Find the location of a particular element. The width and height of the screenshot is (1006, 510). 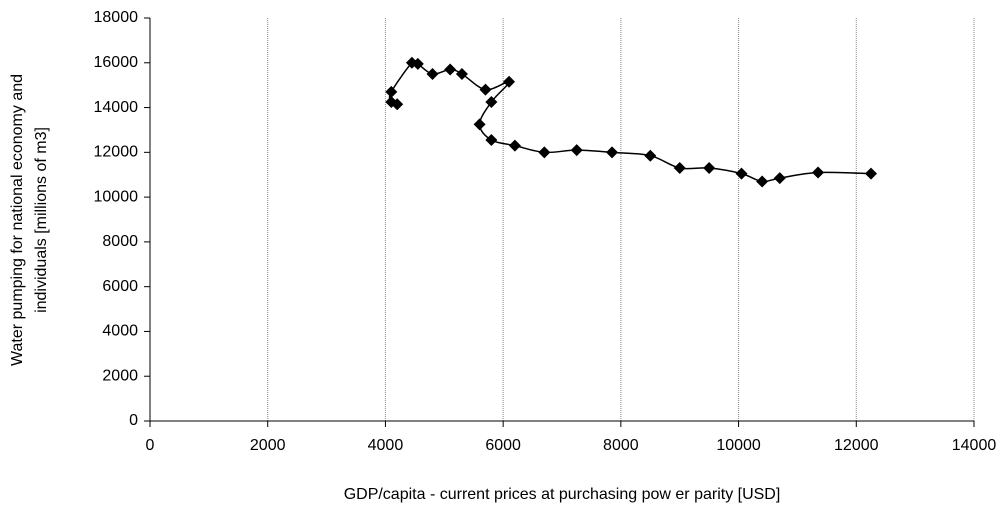

x-tick-label: 12000 is located at coordinates (856, 445).